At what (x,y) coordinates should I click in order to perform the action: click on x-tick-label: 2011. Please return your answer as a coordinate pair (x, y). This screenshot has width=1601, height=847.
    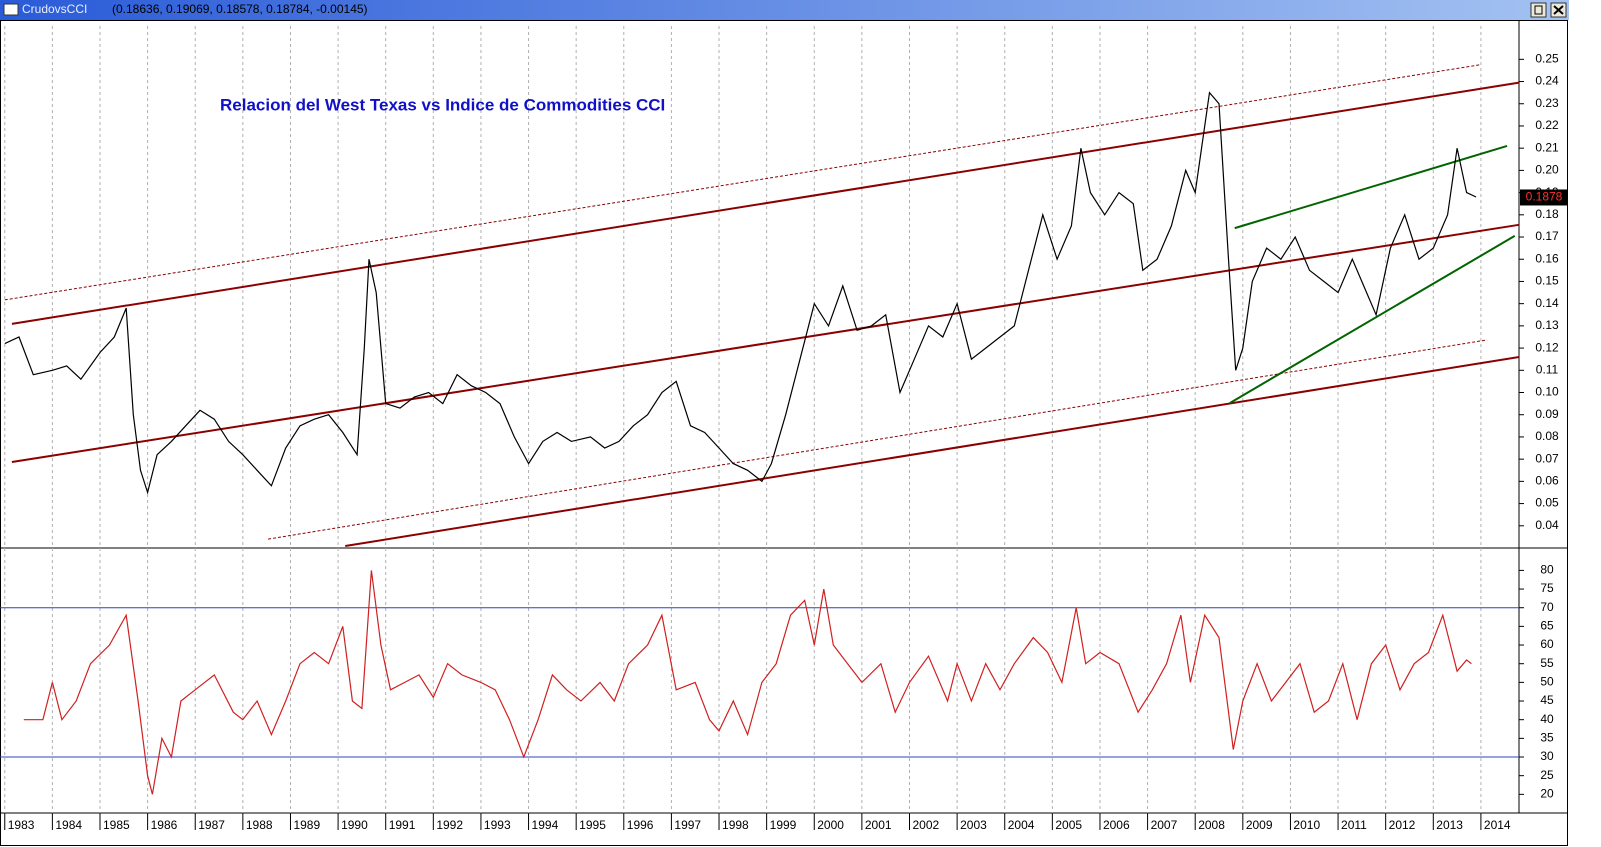
    Looking at the image, I should click on (1354, 825).